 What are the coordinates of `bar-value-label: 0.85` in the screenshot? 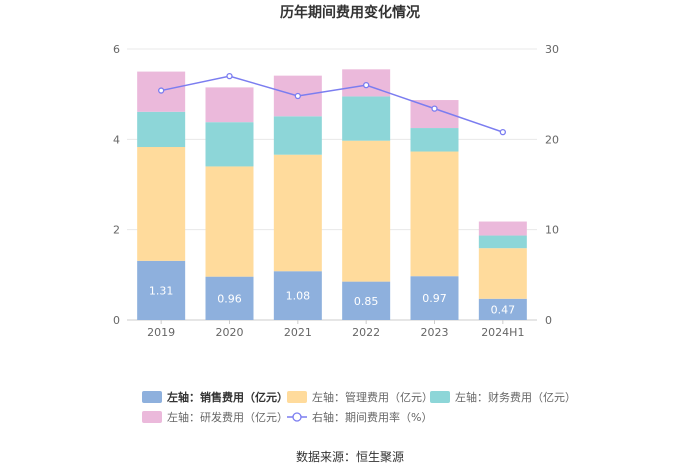 It's located at (366, 301).